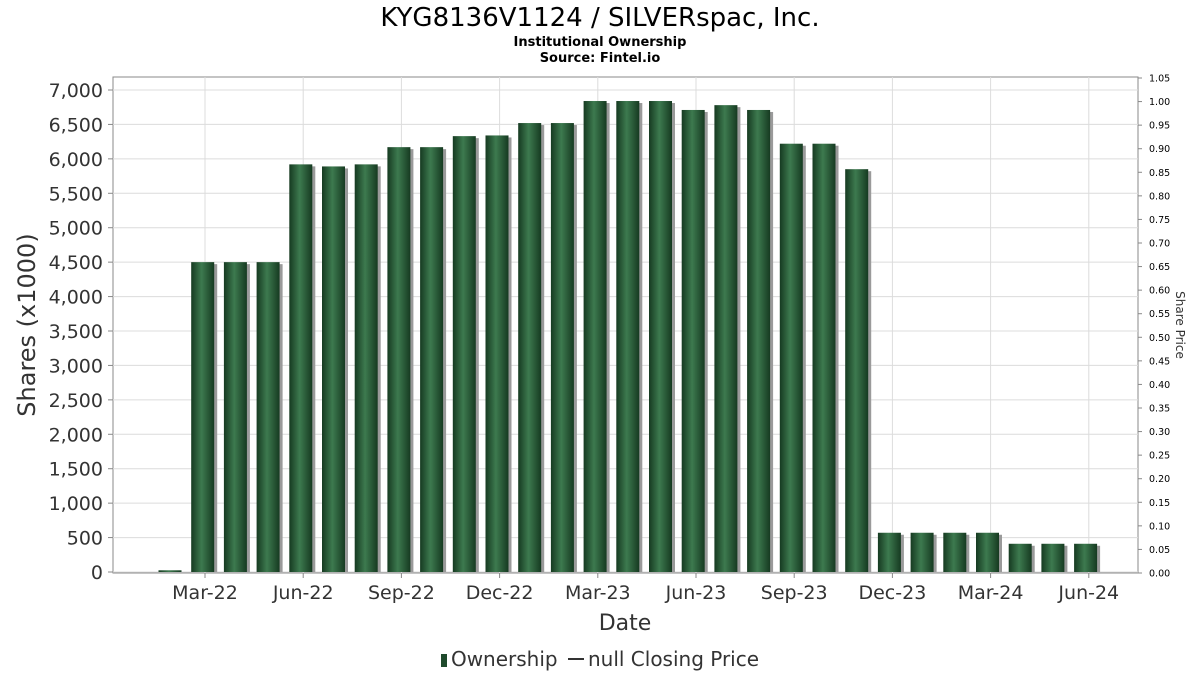  What do you see at coordinates (1159, 244) in the screenshot?
I see `y2-tick-label: 0.70` at bounding box center [1159, 244].